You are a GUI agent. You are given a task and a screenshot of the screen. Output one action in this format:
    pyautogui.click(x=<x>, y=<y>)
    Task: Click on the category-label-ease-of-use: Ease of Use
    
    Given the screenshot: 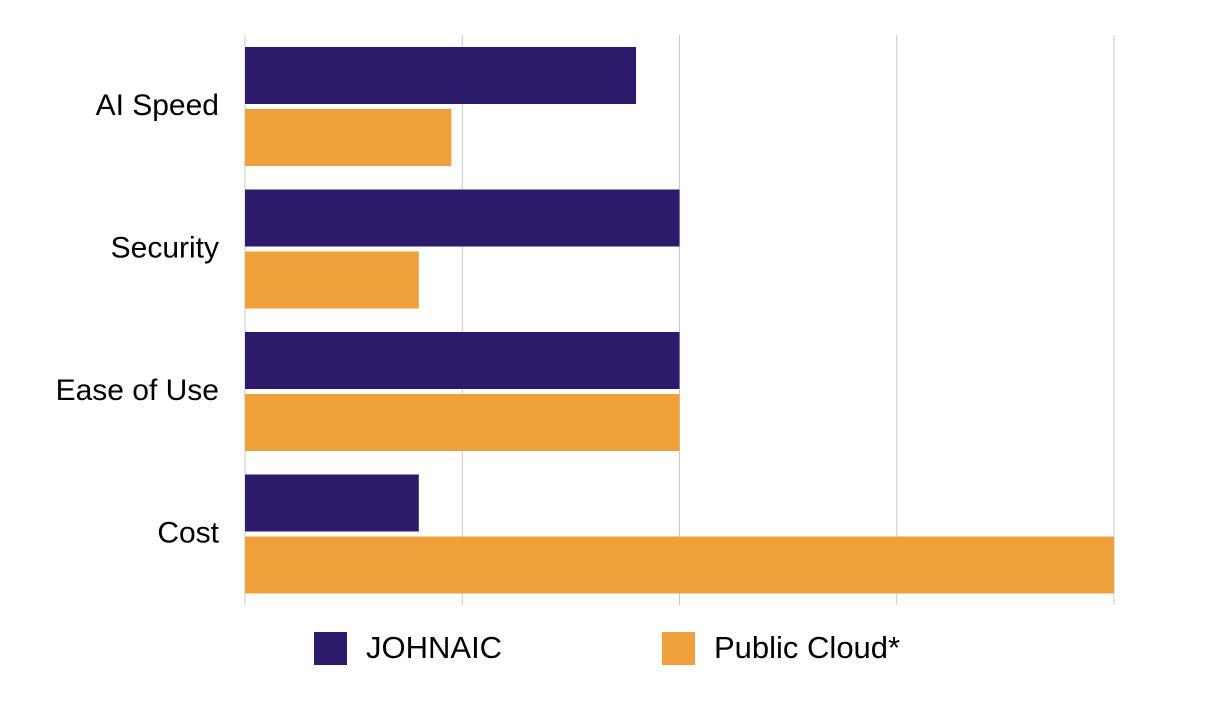 What is the action you would take?
    pyautogui.click(x=137, y=390)
    